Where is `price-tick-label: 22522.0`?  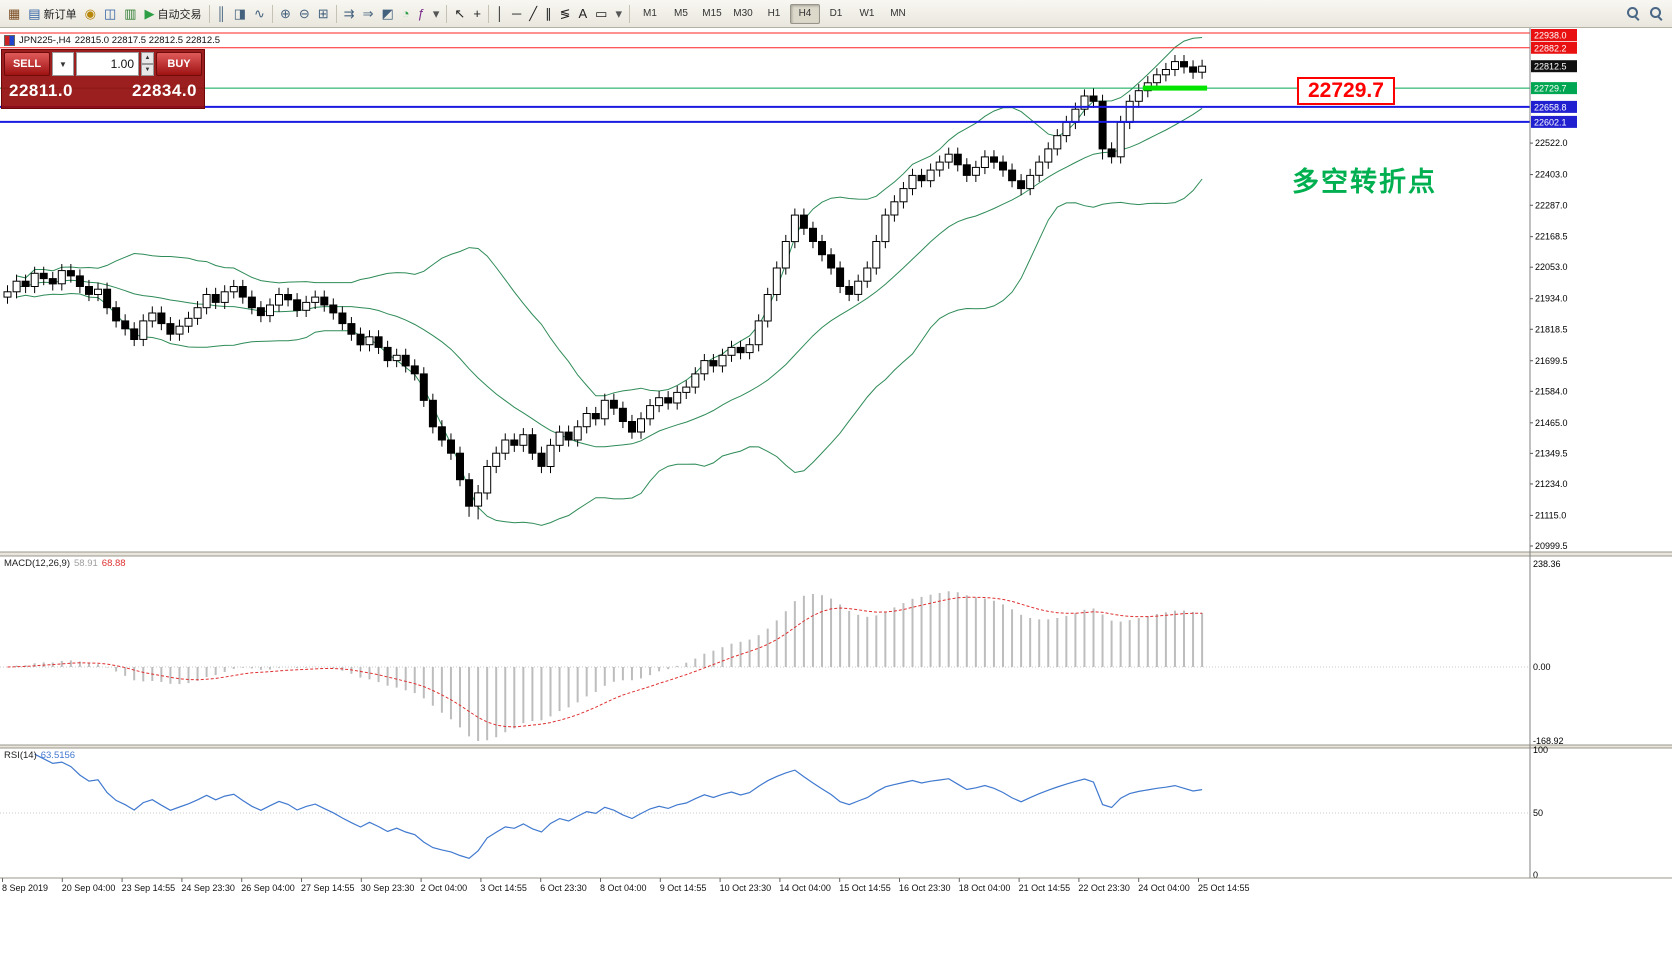
price-tick-label: 22522.0 is located at coordinates (1551, 143).